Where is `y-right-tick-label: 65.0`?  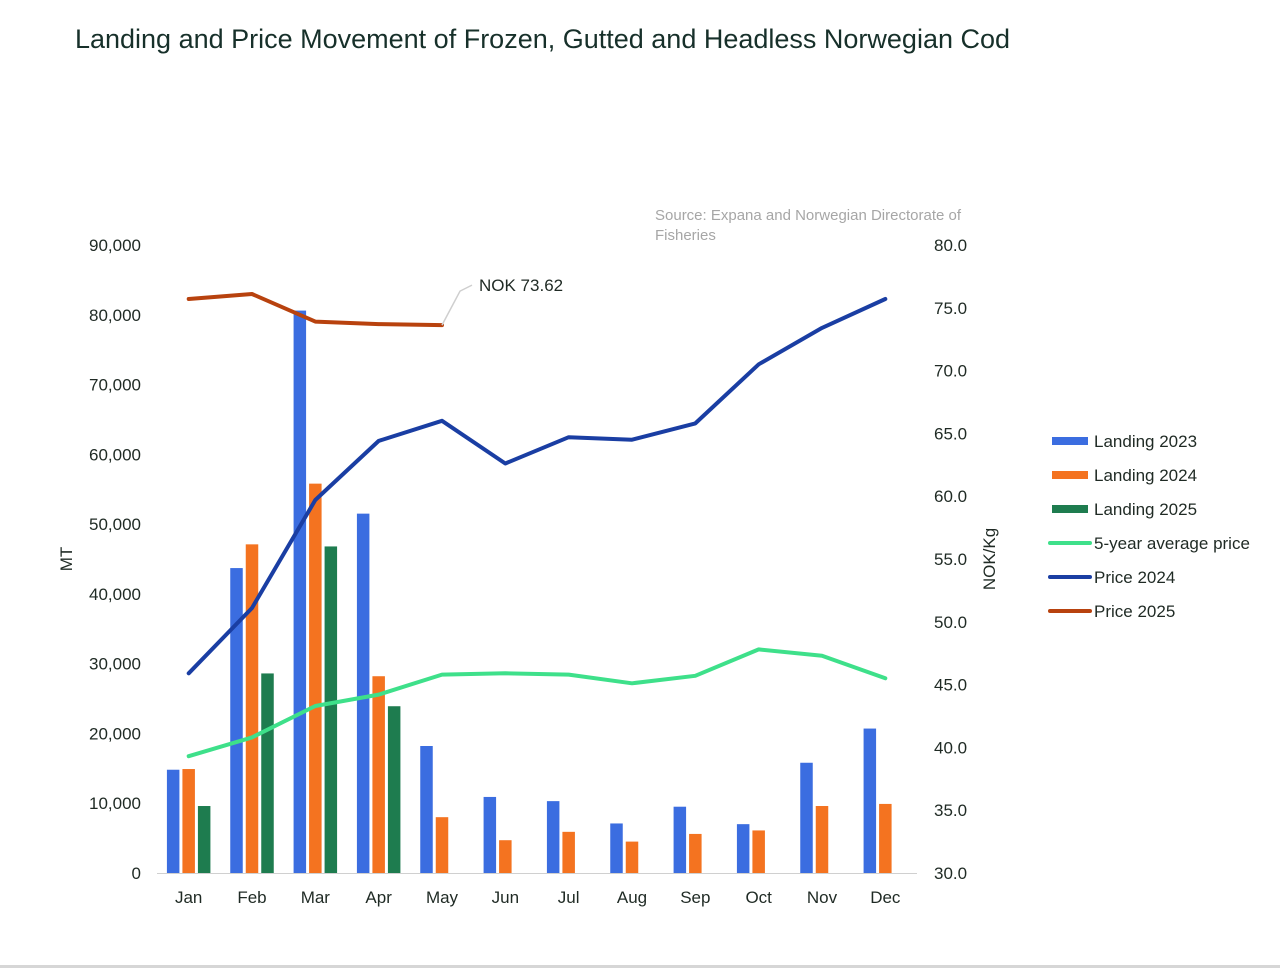 y-right-tick-label: 65.0 is located at coordinates (950, 433).